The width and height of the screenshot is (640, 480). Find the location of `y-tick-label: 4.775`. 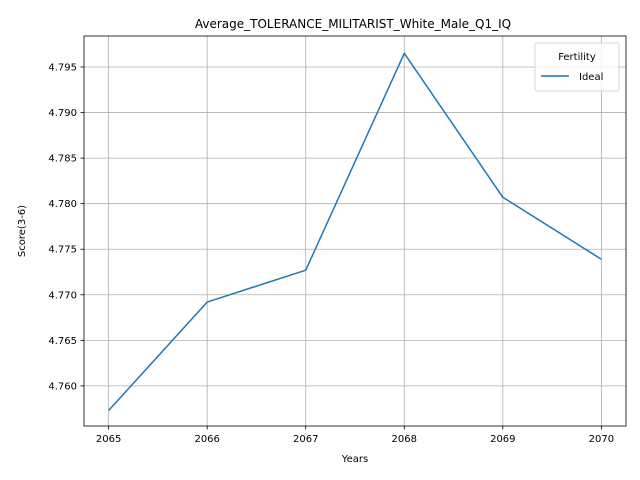

y-tick-label: 4.775 is located at coordinates (62, 250).